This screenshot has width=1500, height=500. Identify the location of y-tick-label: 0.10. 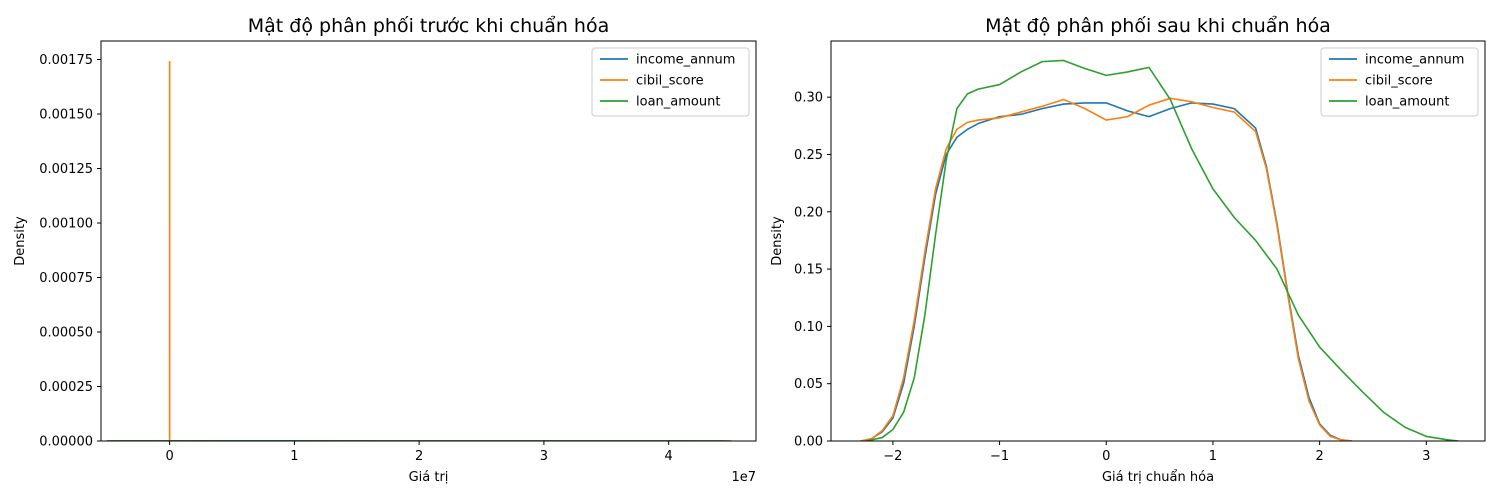
(808, 327).